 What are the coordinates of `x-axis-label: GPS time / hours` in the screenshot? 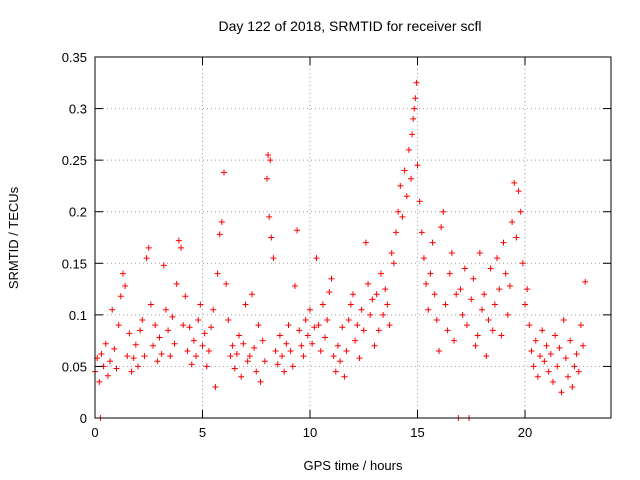 It's located at (353, 465).